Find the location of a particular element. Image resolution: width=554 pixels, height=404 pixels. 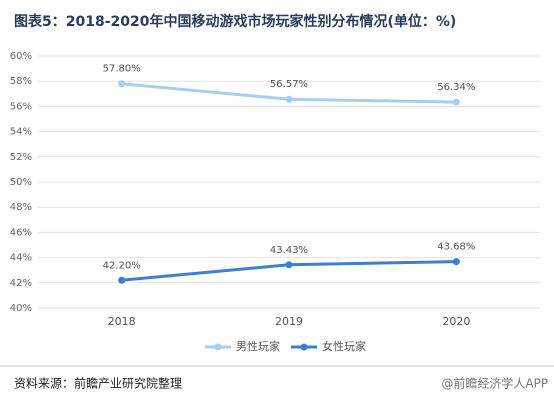

data-label: 56.34% is located at coordinates (456, 87).